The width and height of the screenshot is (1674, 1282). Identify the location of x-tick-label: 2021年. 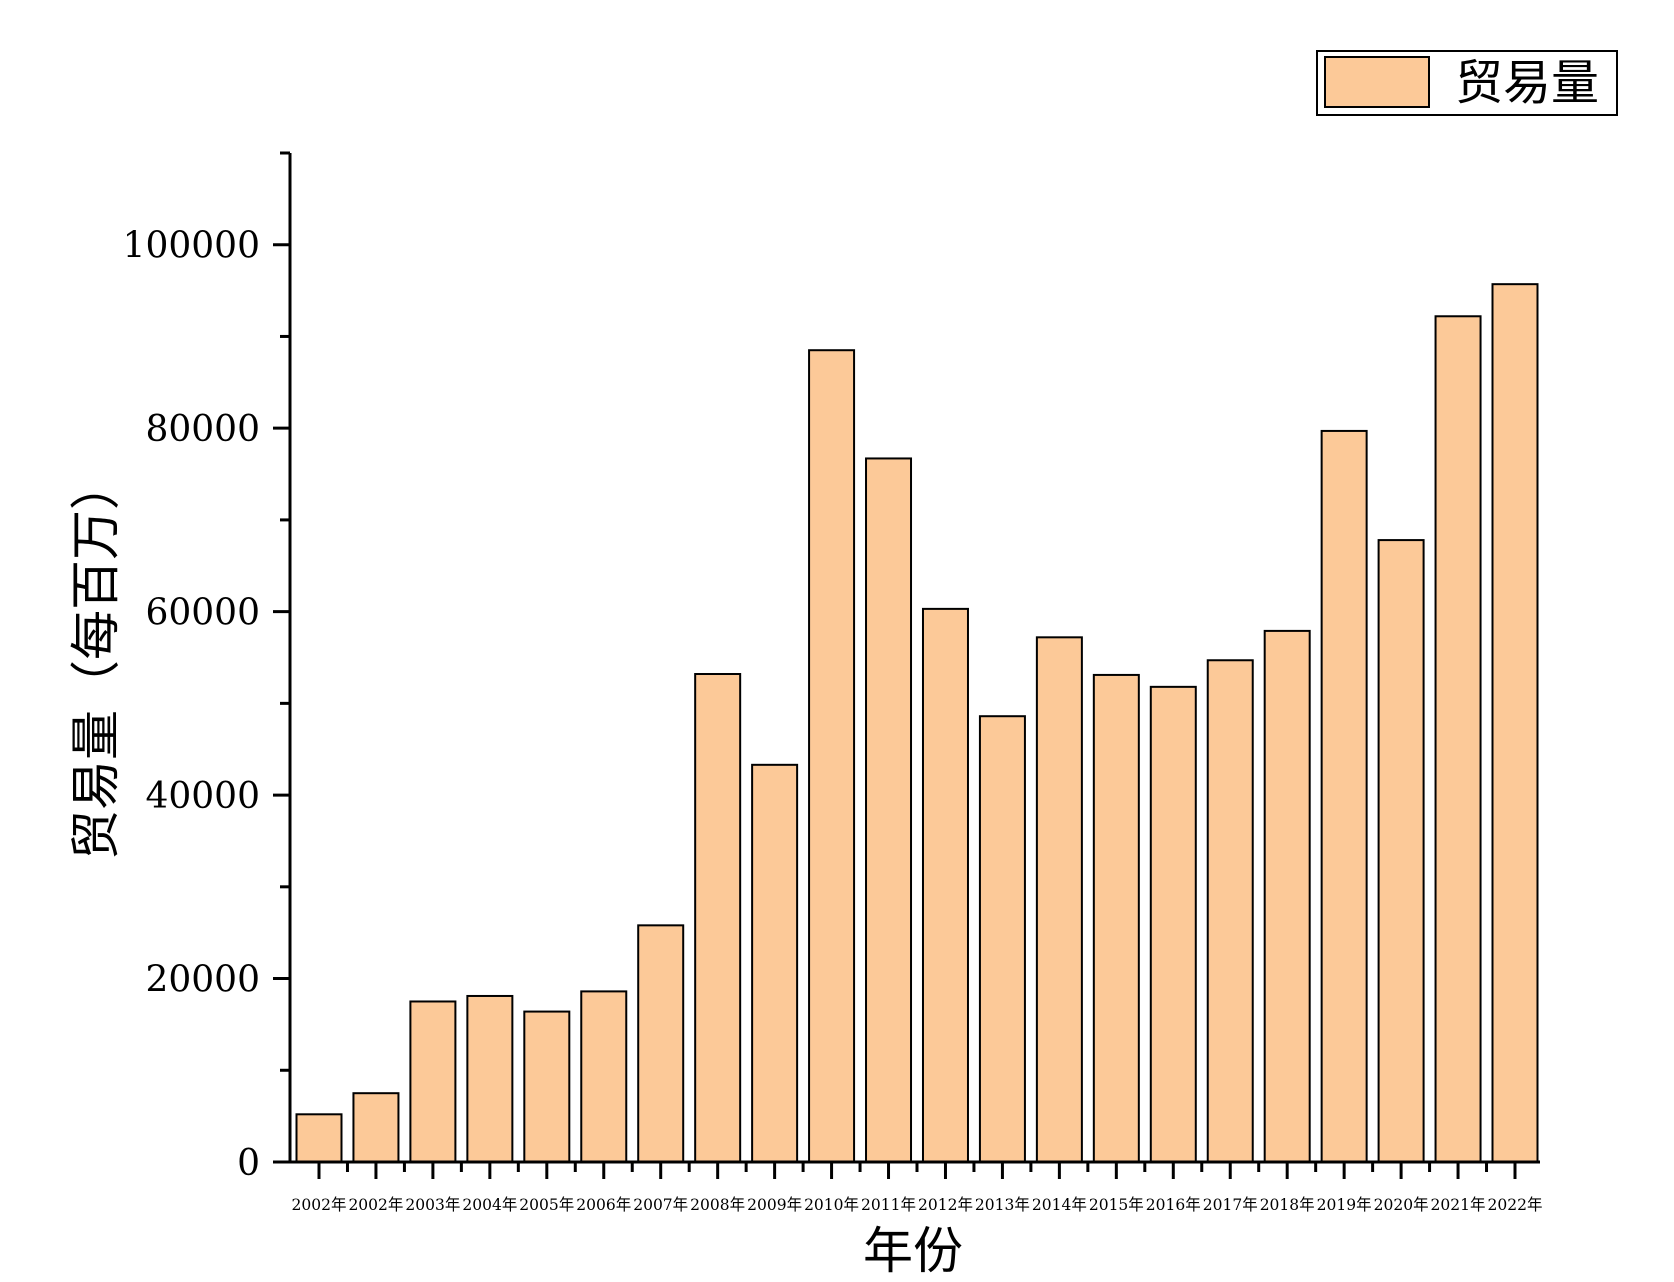
(1458, 1204).